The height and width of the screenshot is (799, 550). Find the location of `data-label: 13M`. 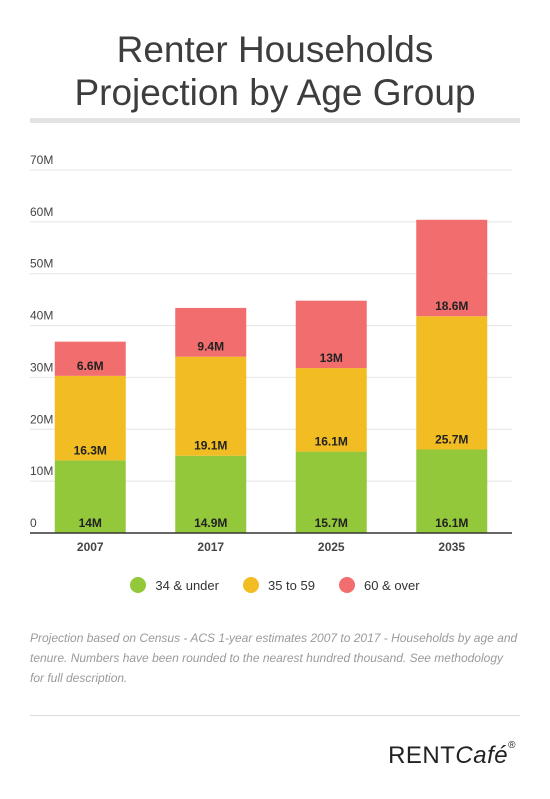

data-label: 13M is located at coordinates (331, 358).